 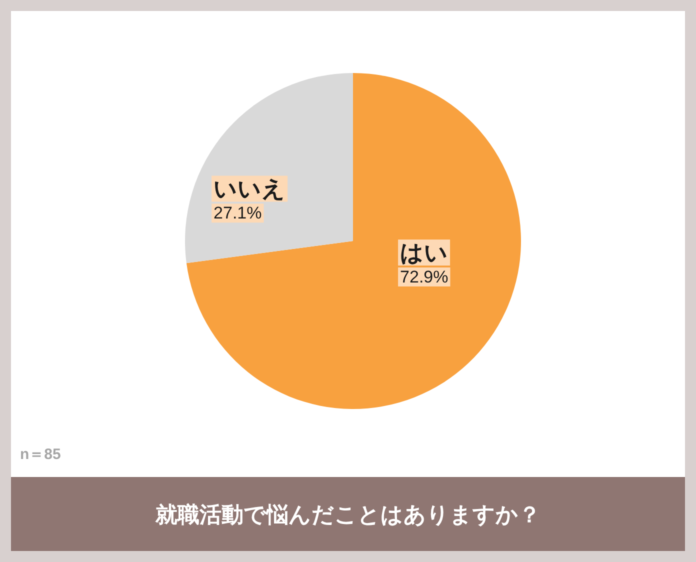 What do you see at coordinates (238, 213) in the screenshot?
I see `data-label: 27.1%` at bounding box center [238, 213].